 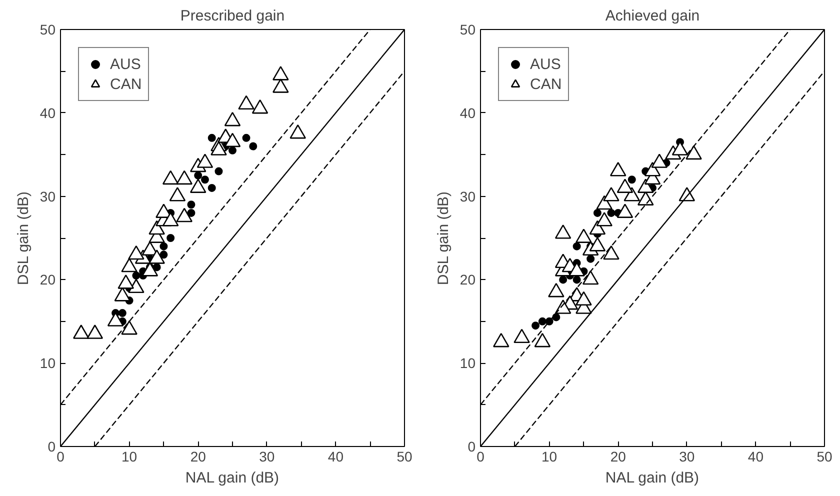 I want to click on chart-title: Achieved gain, so click(x=652, y=16).